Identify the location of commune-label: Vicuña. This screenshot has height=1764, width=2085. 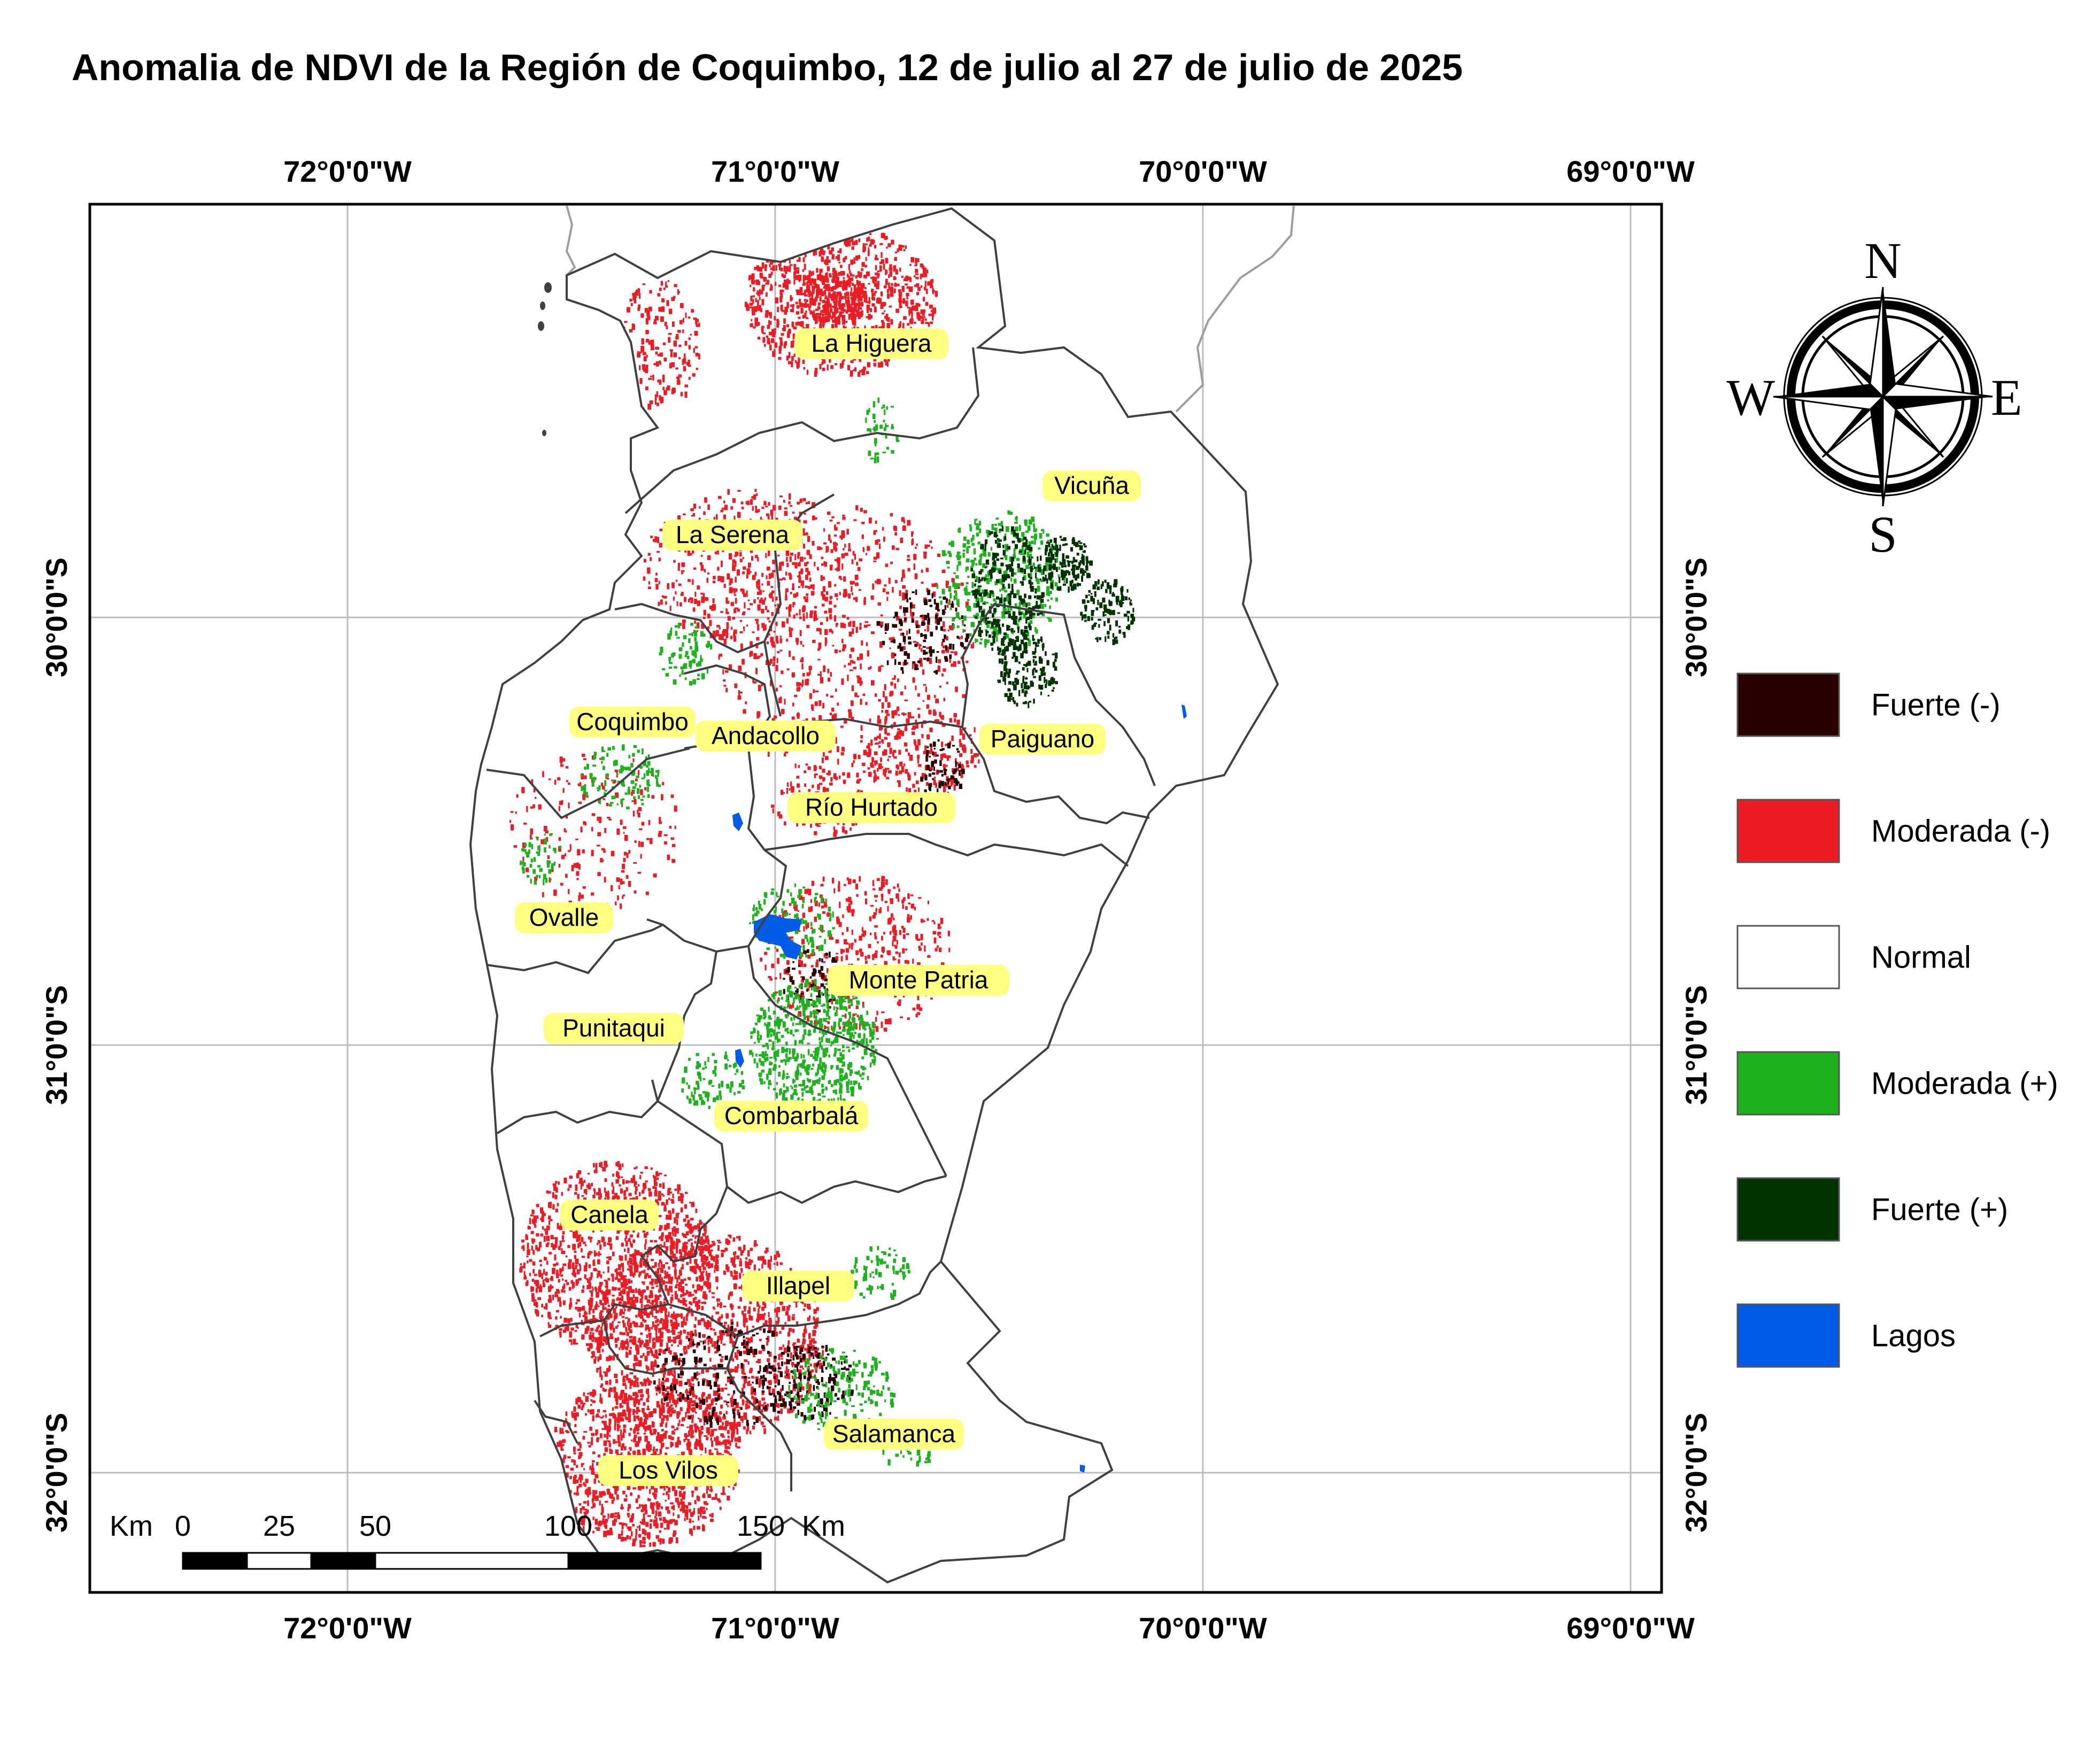
(1091, 486).